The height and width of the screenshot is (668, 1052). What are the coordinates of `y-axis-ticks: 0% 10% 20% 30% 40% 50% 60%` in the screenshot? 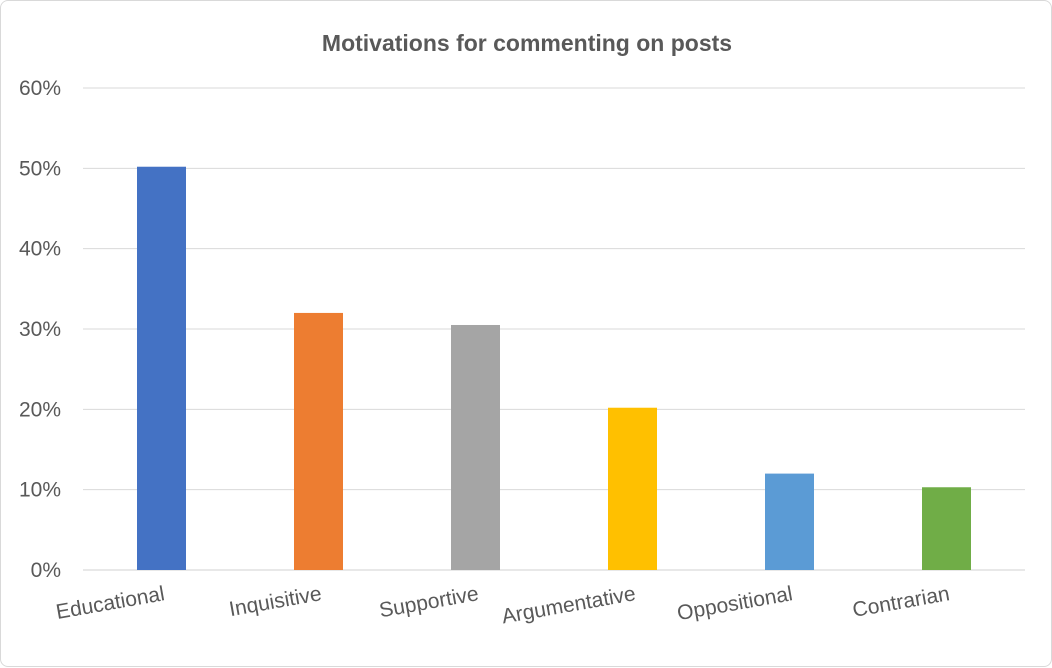 It's located at (40, 329).